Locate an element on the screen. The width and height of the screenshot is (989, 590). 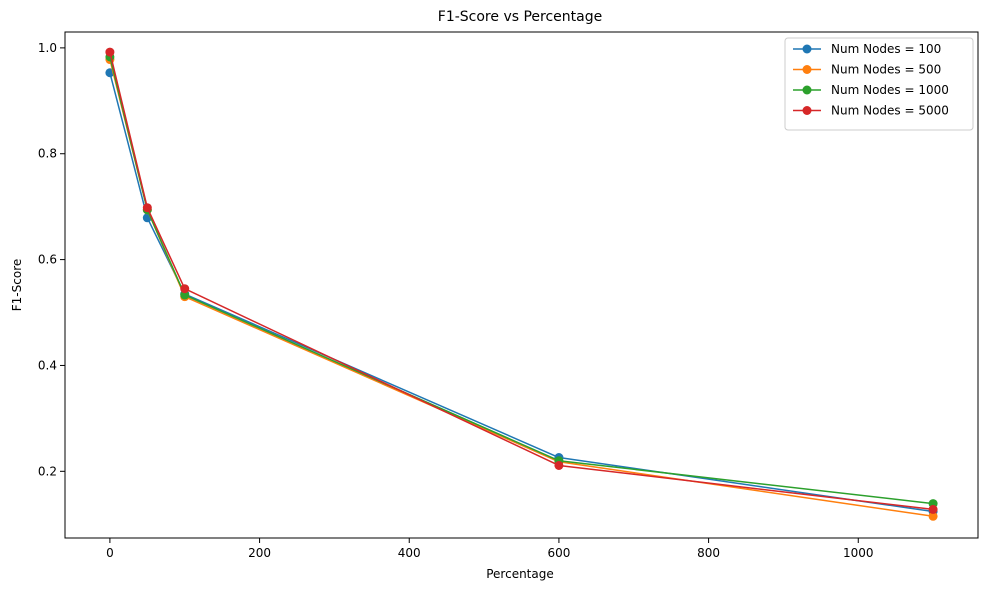
x-tick-label: 600 is located at coordinates (558, 553).